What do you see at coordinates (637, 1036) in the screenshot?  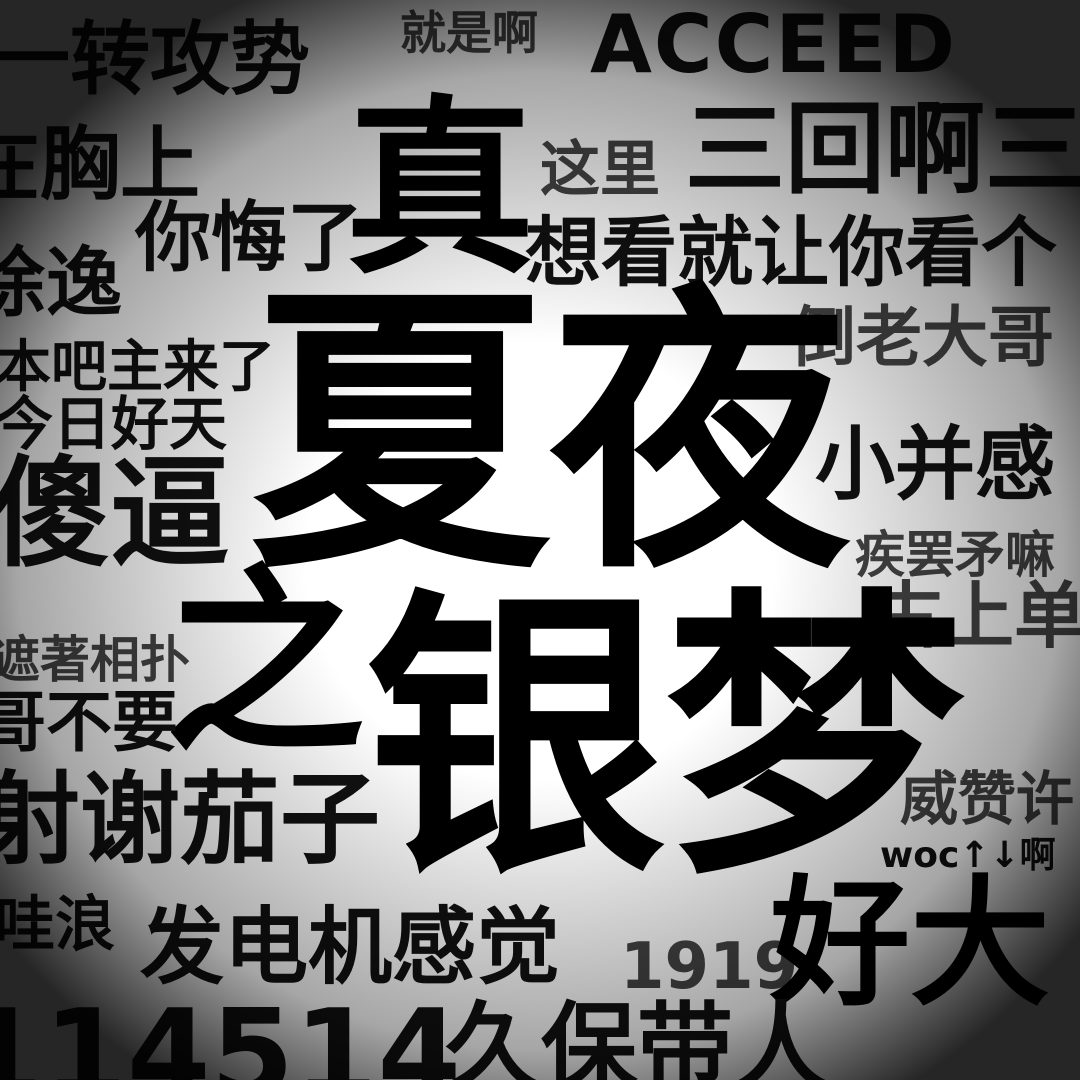 I see `word-jiubaodairen: 久保带人` at bounding box center [637, 1036].